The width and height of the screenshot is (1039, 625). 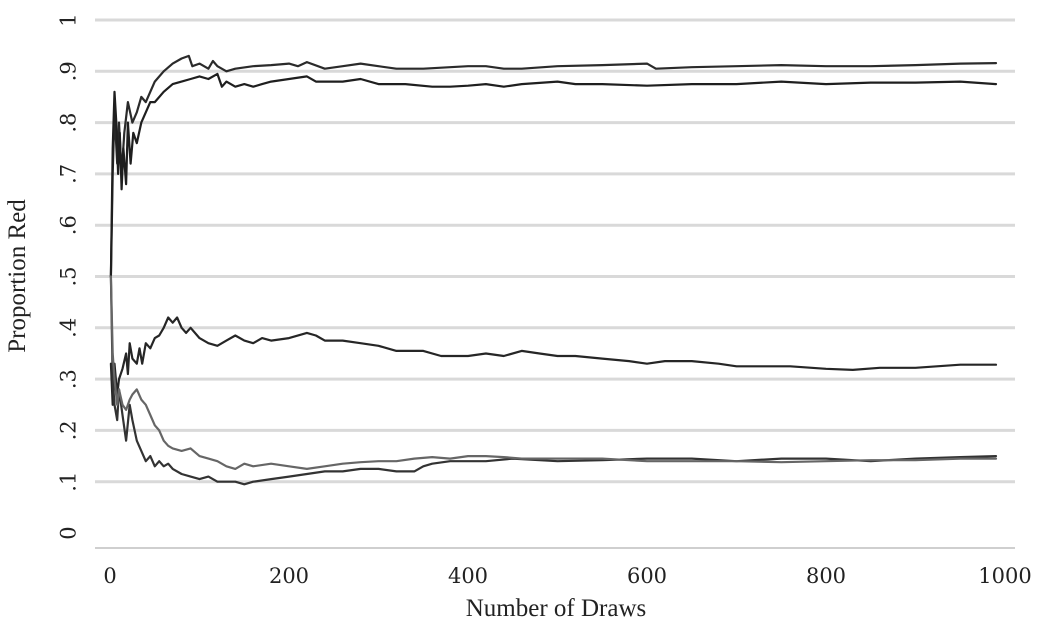 What do you see at coordinates (68, 482) in the screenshot?
I see `y-tick-label: .1` at bounding box center [68, 482].